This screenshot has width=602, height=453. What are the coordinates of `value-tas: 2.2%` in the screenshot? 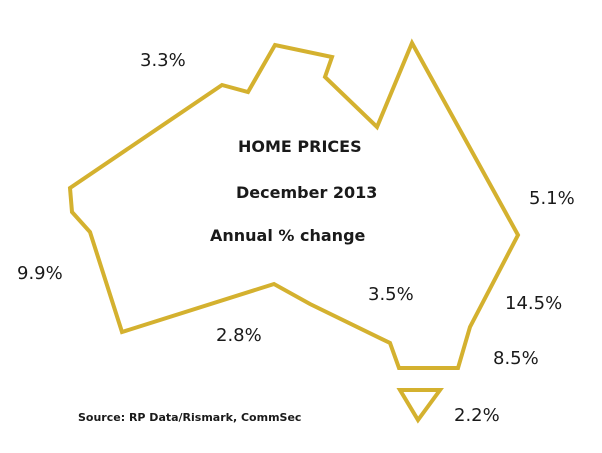 It's located at (477, 415).